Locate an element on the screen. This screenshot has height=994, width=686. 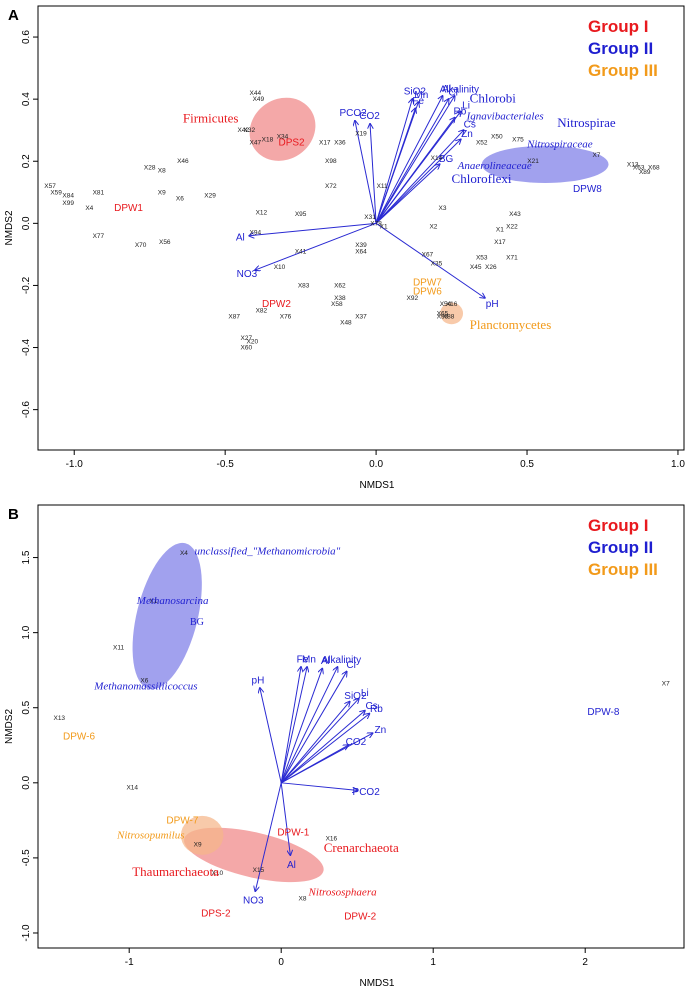
sample-point: X92 is located at coordinates (413, 298).